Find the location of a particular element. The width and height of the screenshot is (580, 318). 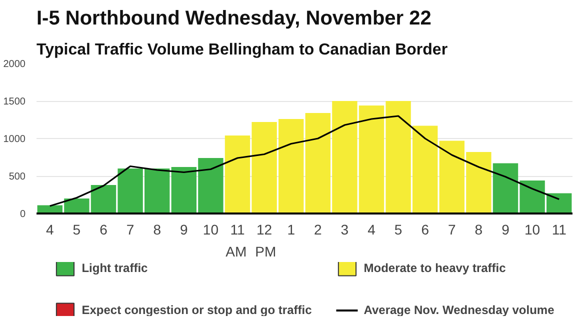

y-tick-label: 2000 is located at coordinates (14, 64).